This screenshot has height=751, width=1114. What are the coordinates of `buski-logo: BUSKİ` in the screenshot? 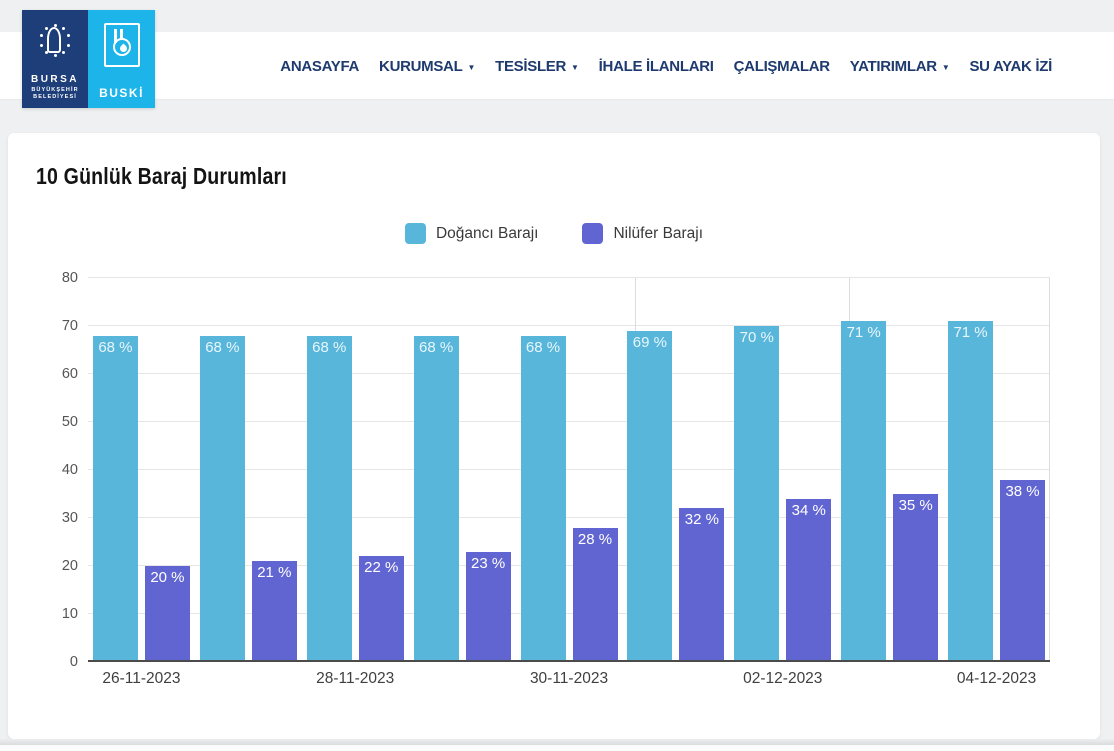 It's located at (121, 59).